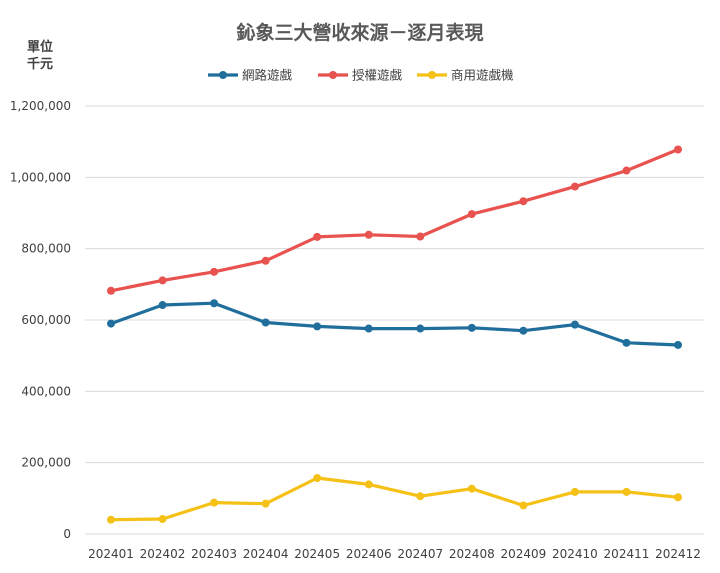 The width and height of the screenshot is (720, 573). Describe the element at coordinates (369, 554) in the screenshot. I see `x-tick-label: 202406` at that location.